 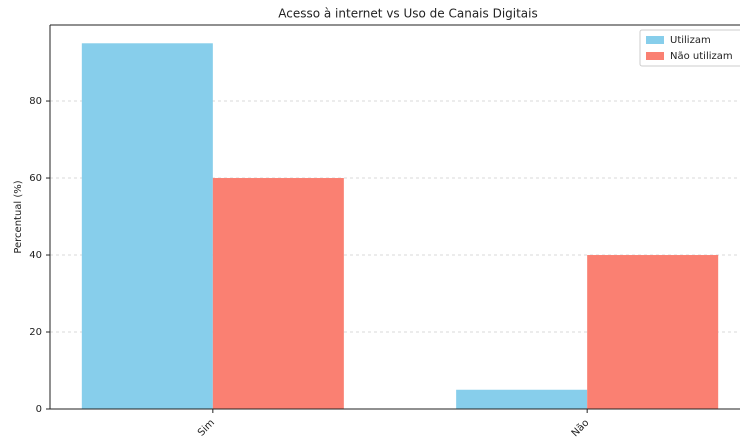 What do you see at coordinates (701, 56) in the screenshot?
I see `legend-label: Não utilizam` at bounding box center [701, 56].